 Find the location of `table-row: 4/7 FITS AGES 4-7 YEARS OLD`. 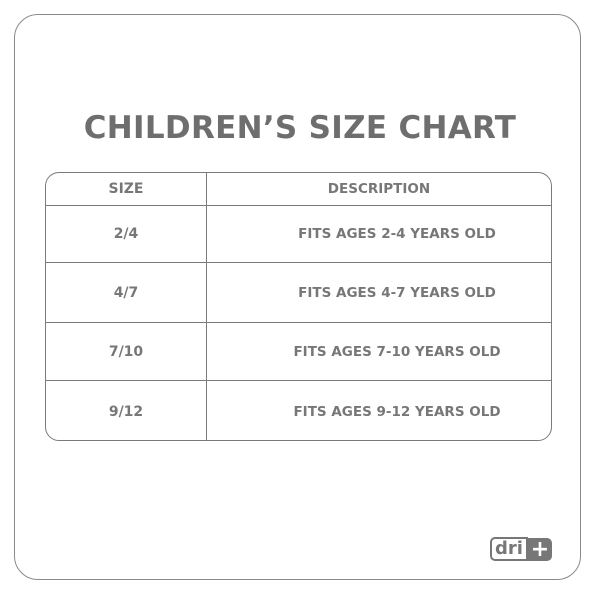

table-row: 4/7 FITS AGES 4-7 YEARS OLD is located at coordinates (298, 292).